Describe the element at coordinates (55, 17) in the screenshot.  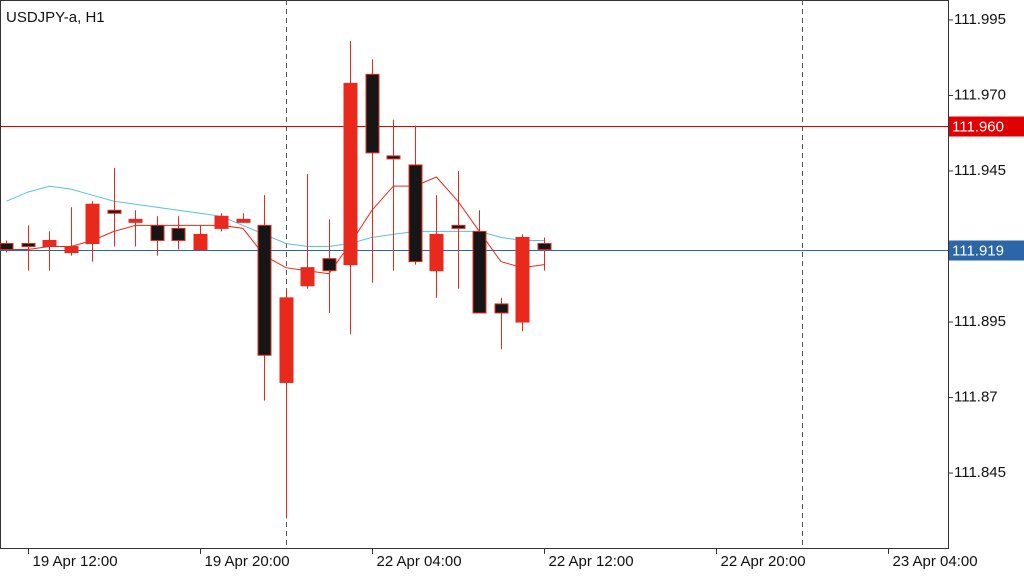
I see `chart-title: USDJPY-a, H1` at that location.